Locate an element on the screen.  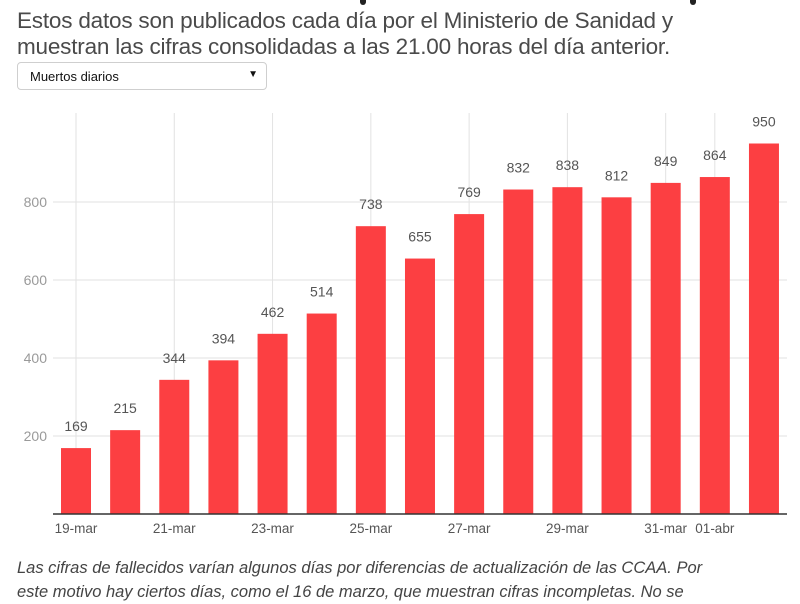
x-tick-label: 29-mar is located at coordinates (567, 528).